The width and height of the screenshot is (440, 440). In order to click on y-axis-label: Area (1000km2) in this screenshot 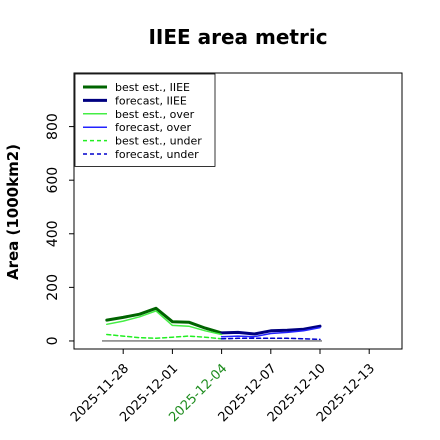, I will do `click(13, 212)`.